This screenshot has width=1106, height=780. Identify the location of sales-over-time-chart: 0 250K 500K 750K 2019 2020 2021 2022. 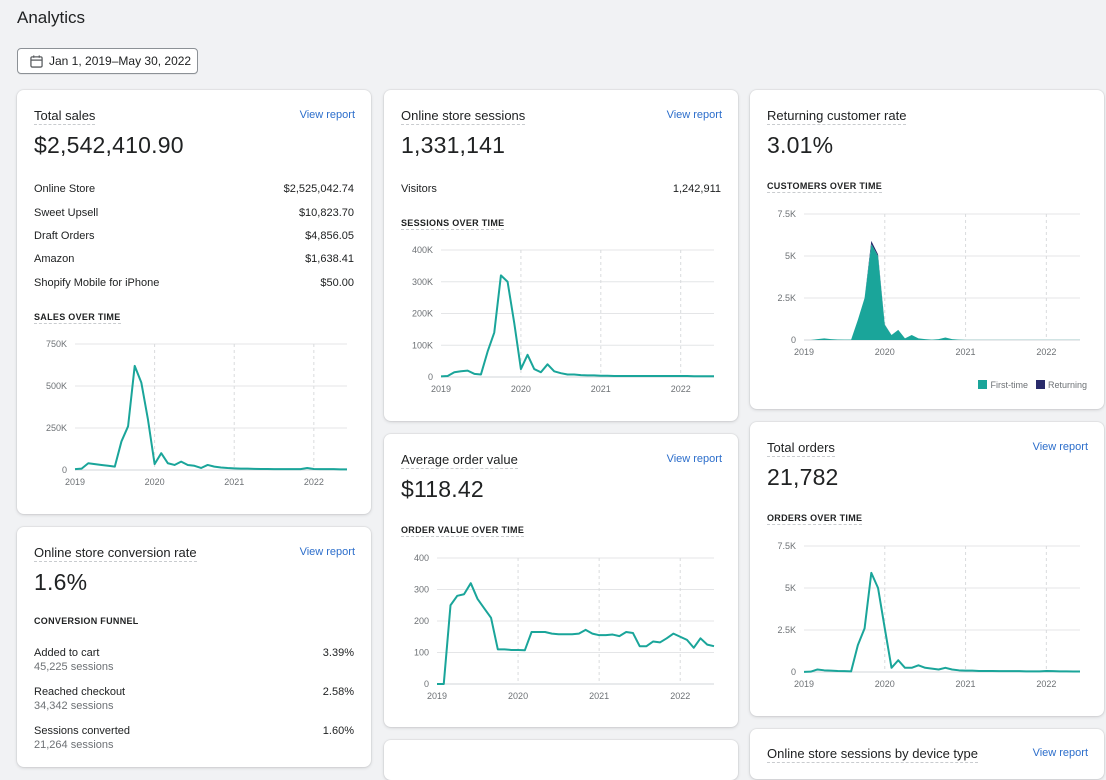
(196, 413).